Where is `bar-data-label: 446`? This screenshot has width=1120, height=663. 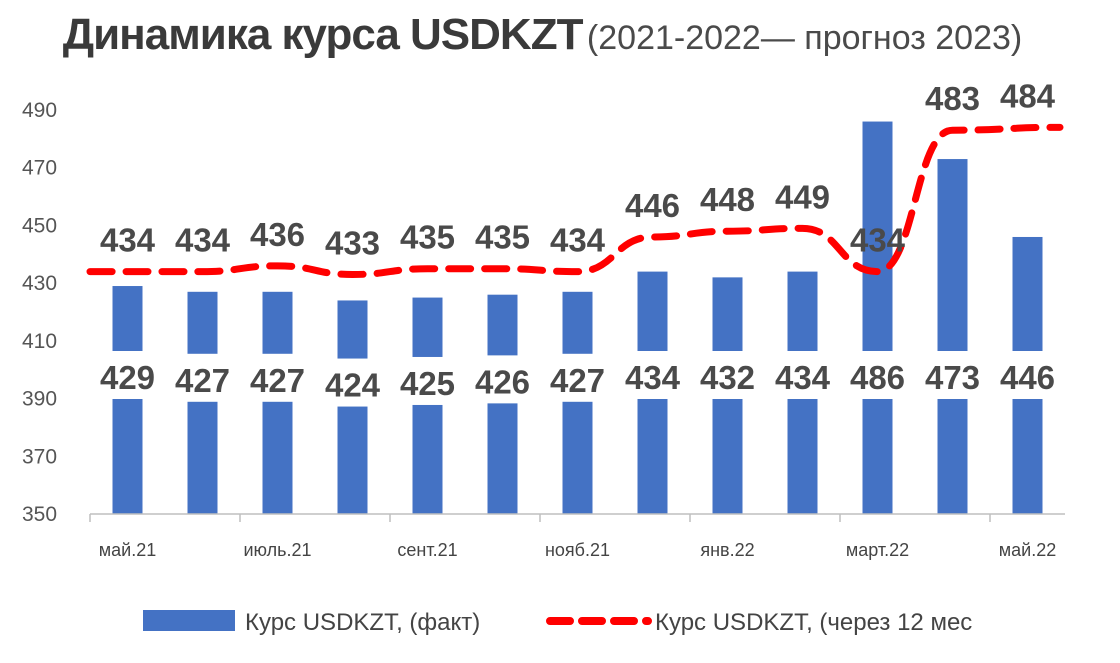
bar-data-label: 446 is located at coordinates (1027, 377).